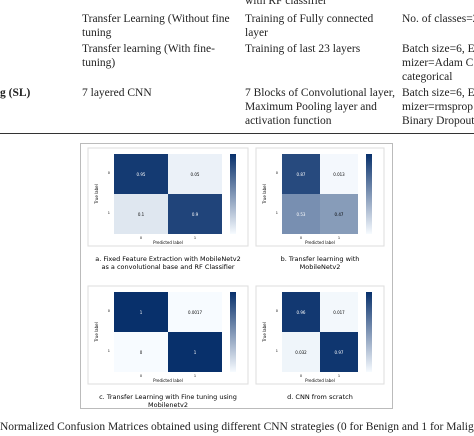  Describe the element at coordinates (117, 93) in the screenshot. I see `table-cell-text: 7 layered CNN` at that location.